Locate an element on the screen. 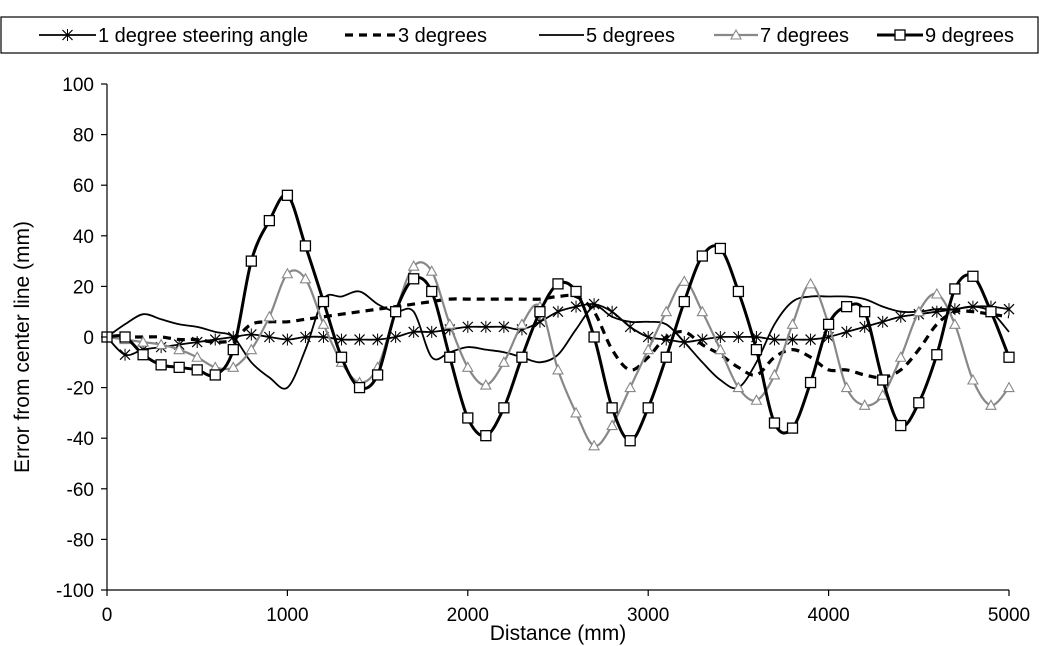 The height and width of the screenshot is (646, 1040). x-tick-label: 4000 is located at coordinates (828, 615).